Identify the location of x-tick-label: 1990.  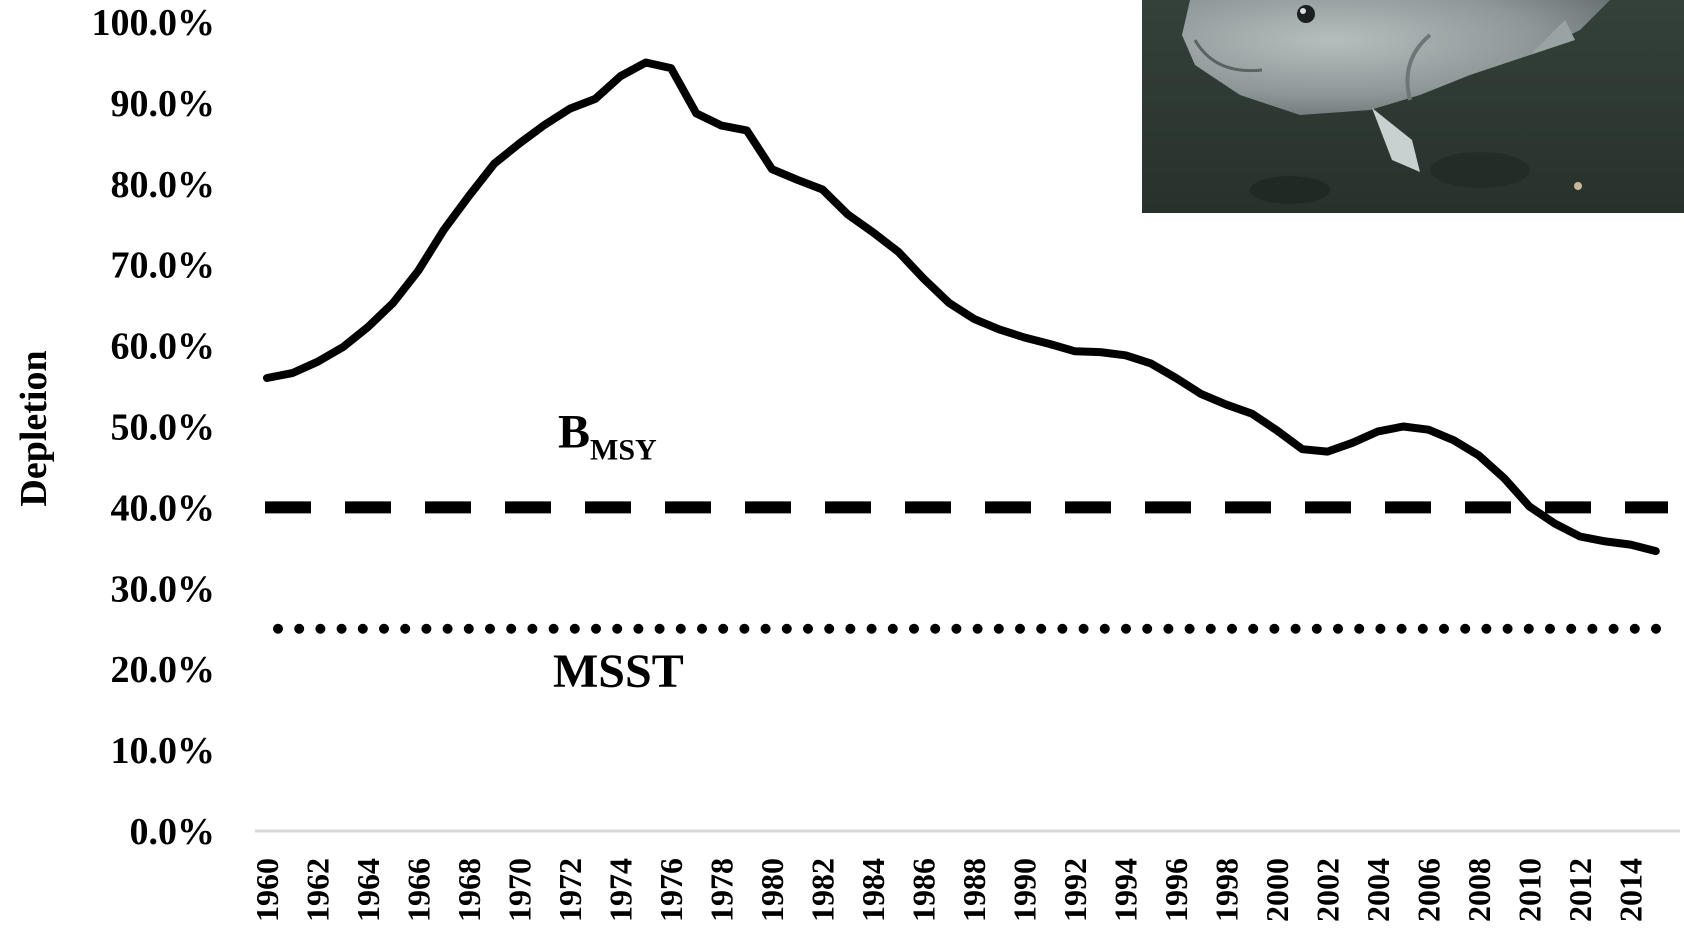
(1025, 890).